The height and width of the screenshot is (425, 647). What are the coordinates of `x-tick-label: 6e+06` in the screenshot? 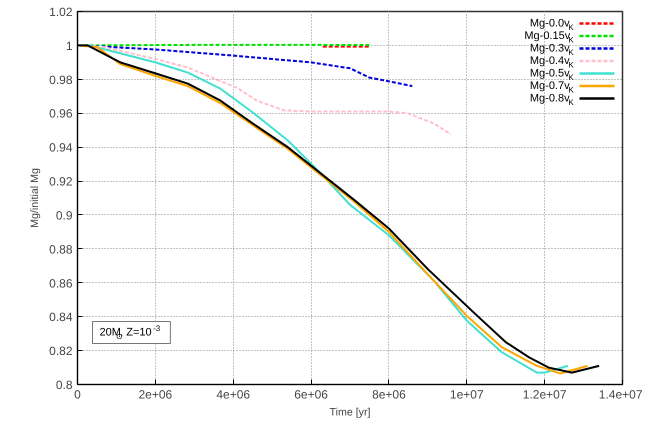 It's located at (311, 395).